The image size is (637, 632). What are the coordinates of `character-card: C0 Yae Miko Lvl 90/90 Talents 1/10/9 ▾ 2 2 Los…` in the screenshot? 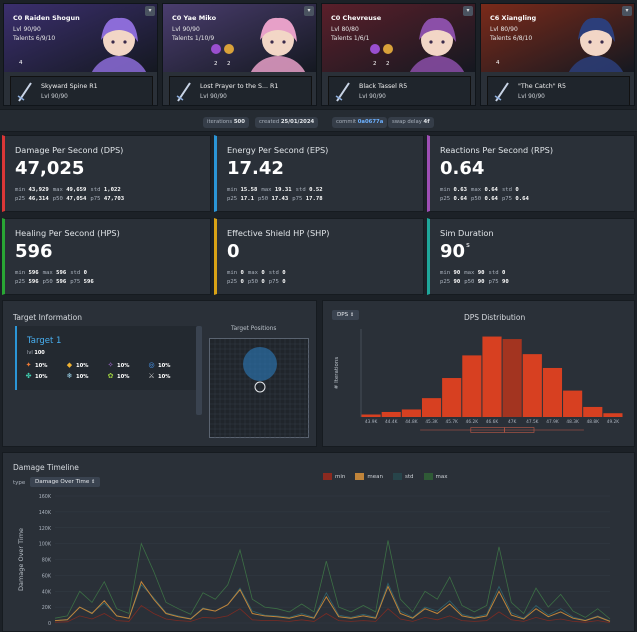 It's located at (239, 54).